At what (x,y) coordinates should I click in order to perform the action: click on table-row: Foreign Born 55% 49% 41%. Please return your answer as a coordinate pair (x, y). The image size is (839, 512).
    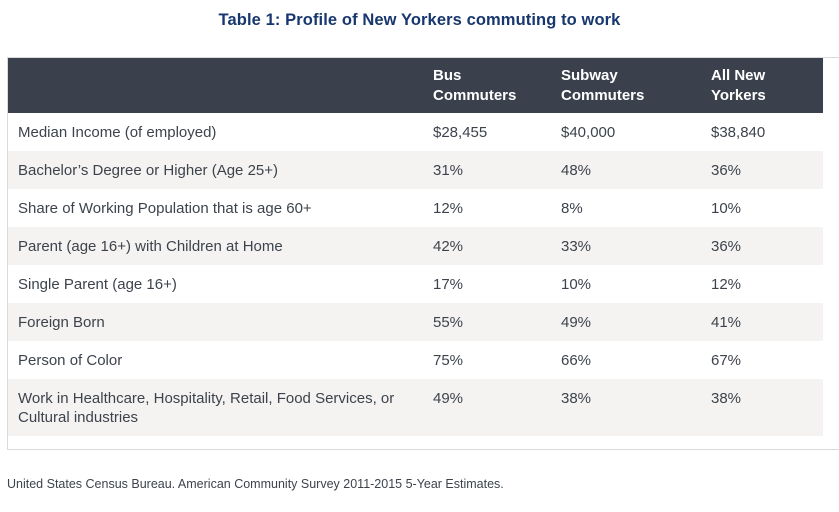
    Looking at the image, I should click on (415, 322).